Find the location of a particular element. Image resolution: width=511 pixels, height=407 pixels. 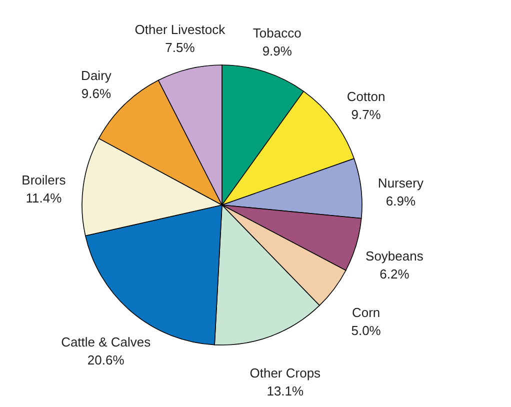

slice-label: Cattle & Calves is located at coordinates (106, 342).